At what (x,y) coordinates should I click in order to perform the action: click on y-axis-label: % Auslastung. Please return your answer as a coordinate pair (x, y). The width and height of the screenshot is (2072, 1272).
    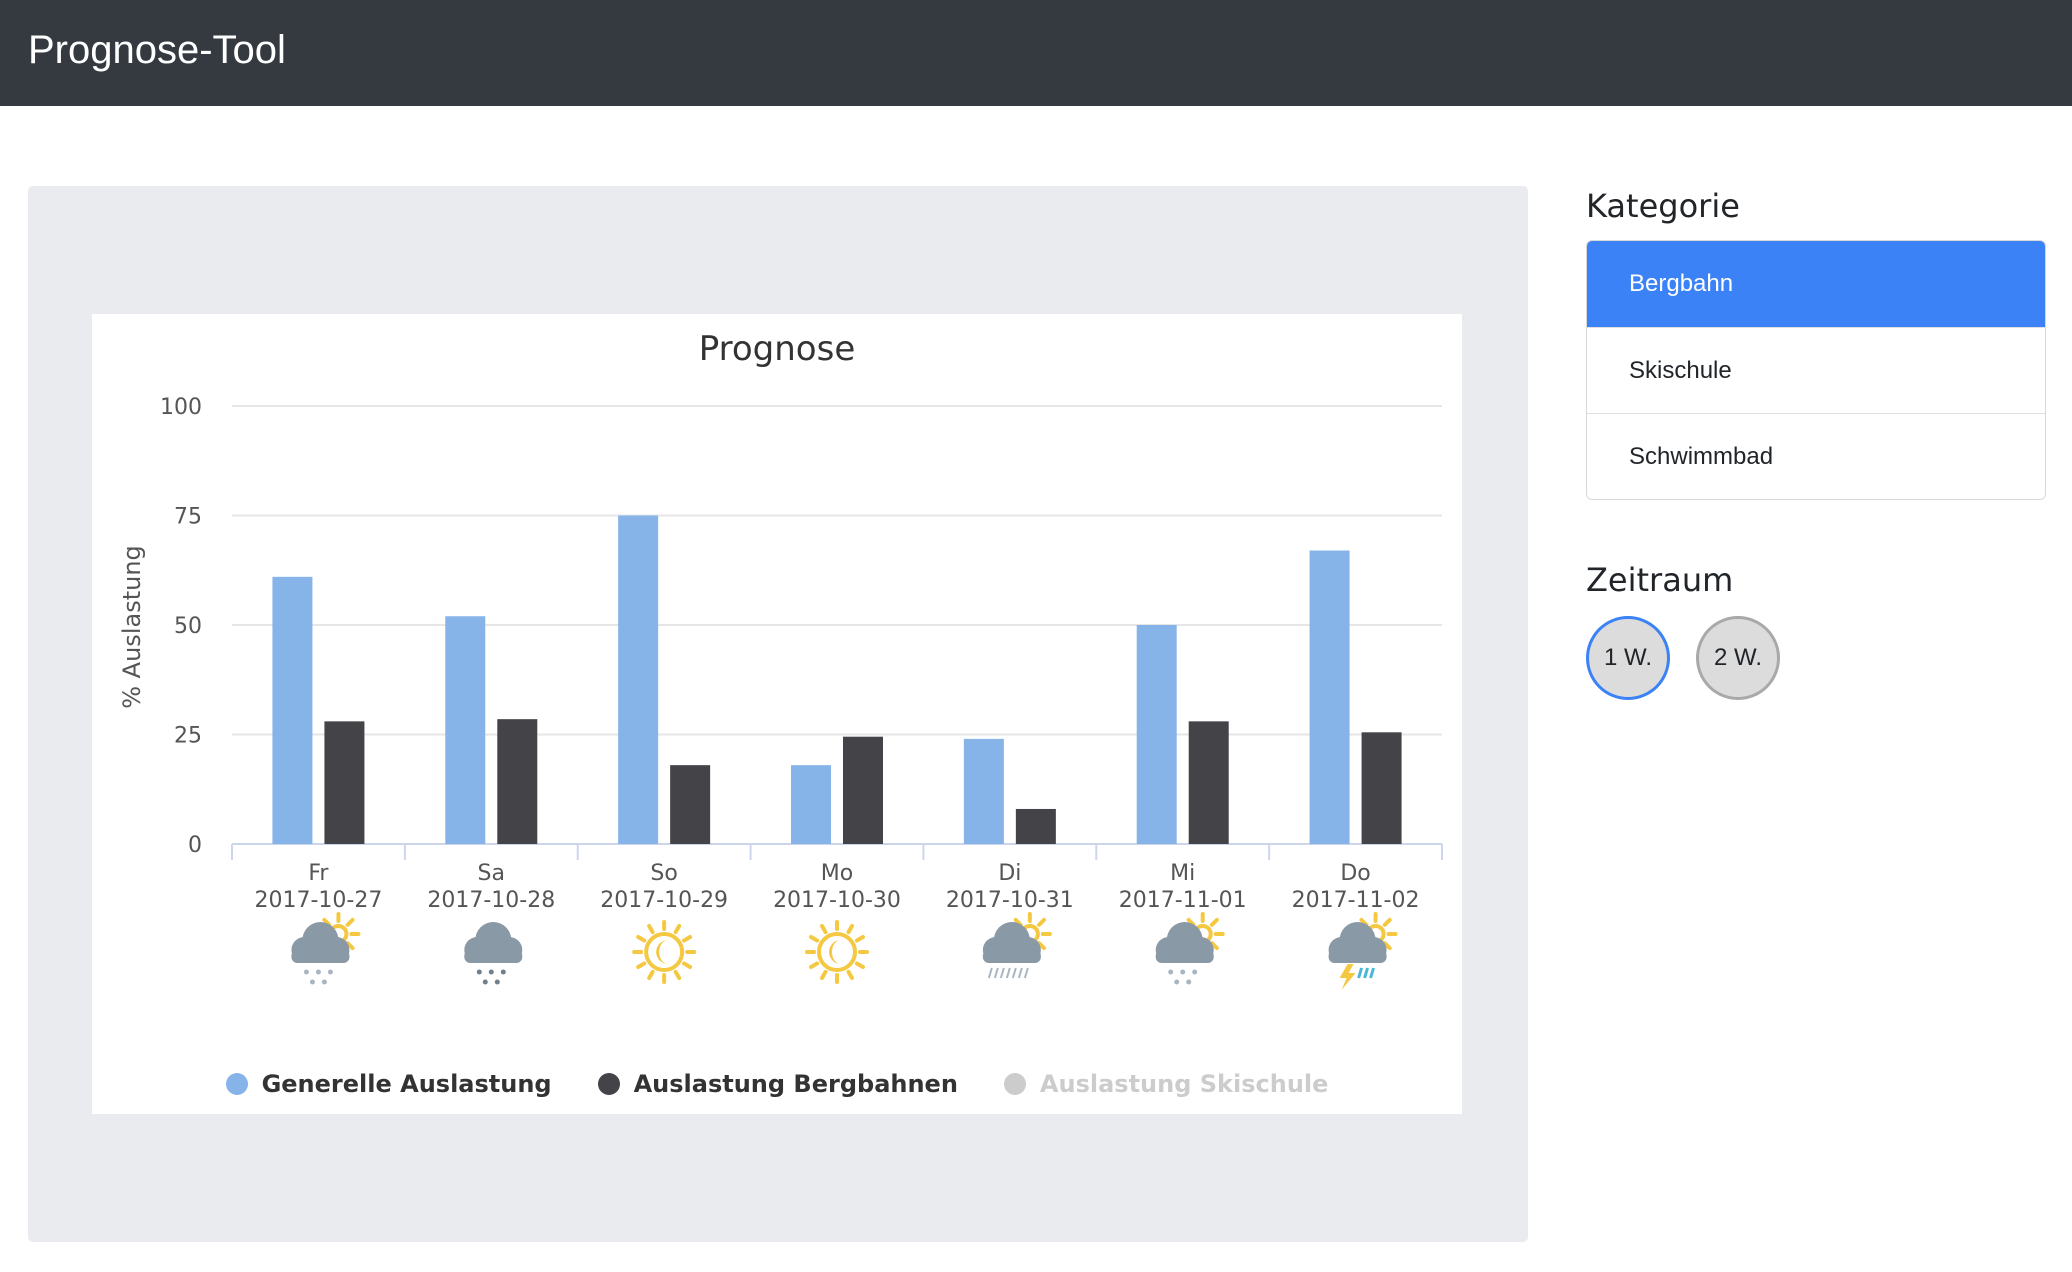
    Looking at the image, I should click on (132, 627).